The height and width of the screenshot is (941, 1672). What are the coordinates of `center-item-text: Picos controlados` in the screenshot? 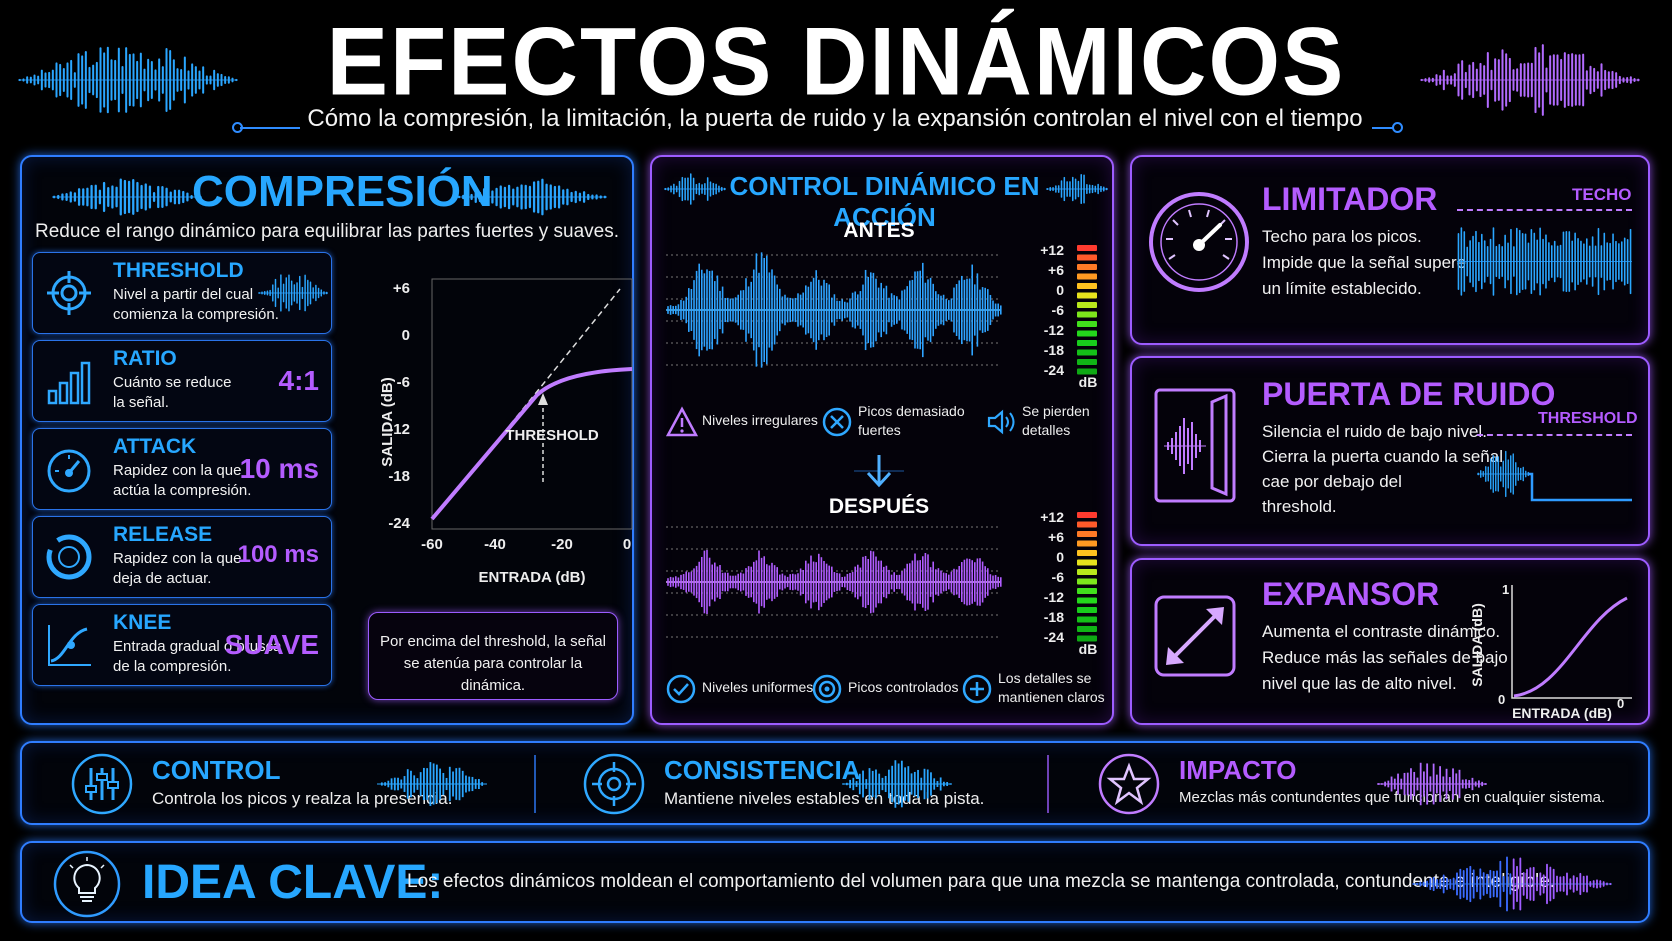 It's located at (903, 687).